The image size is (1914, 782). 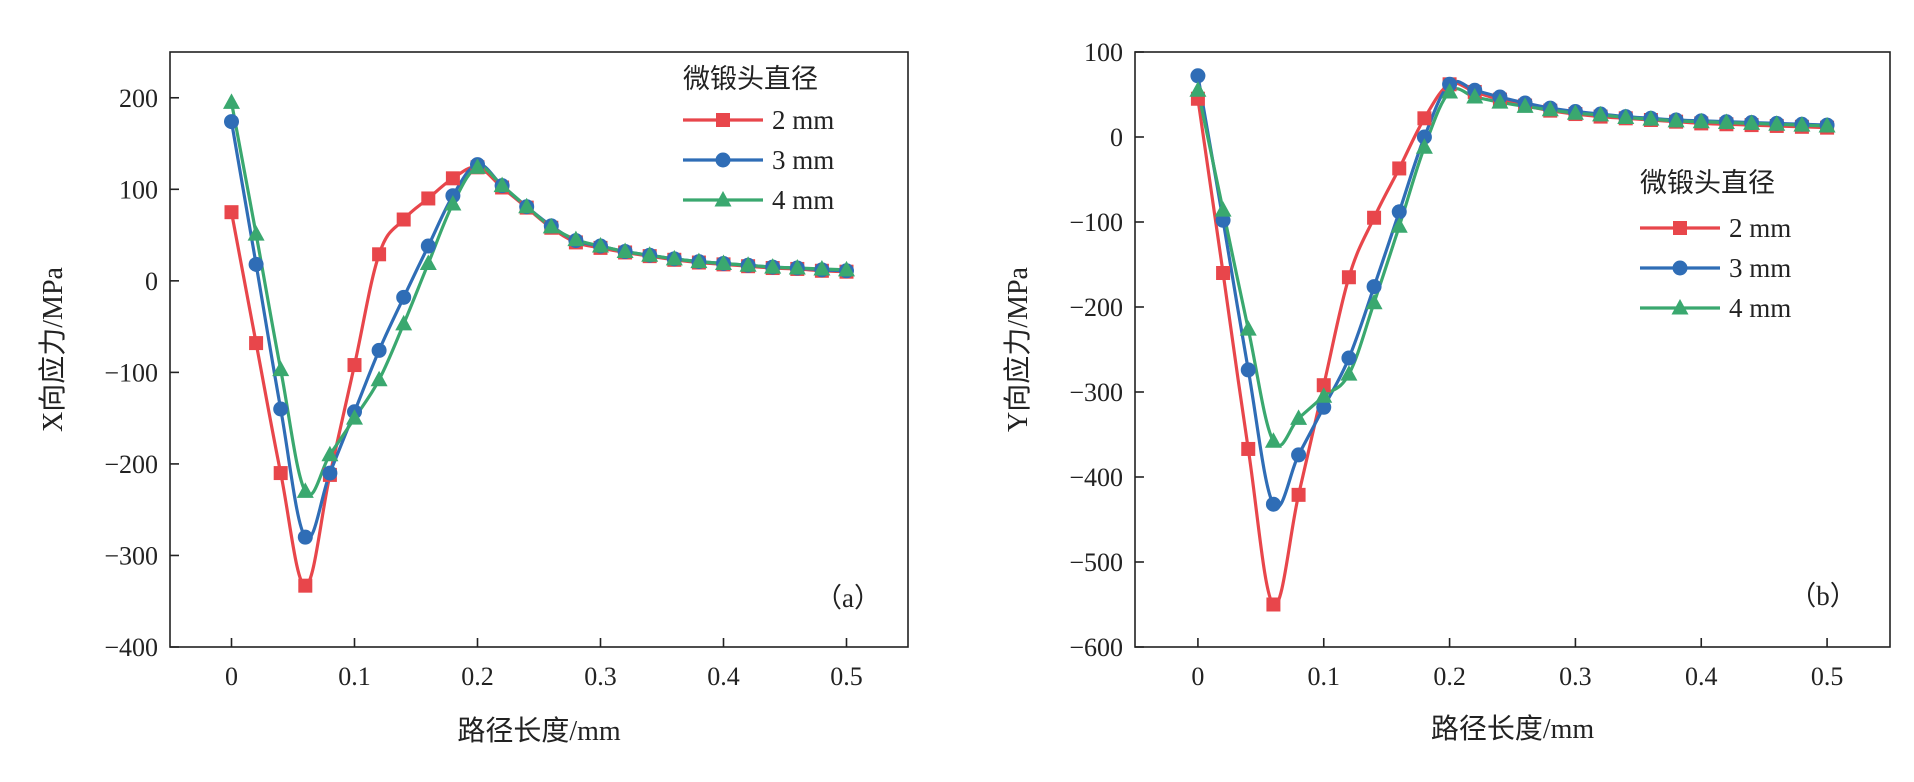 What do you see at coordinates (1096, 647) in the screenshot?
I see `y-tick-label: −600` at bounding box center [1096, 647].